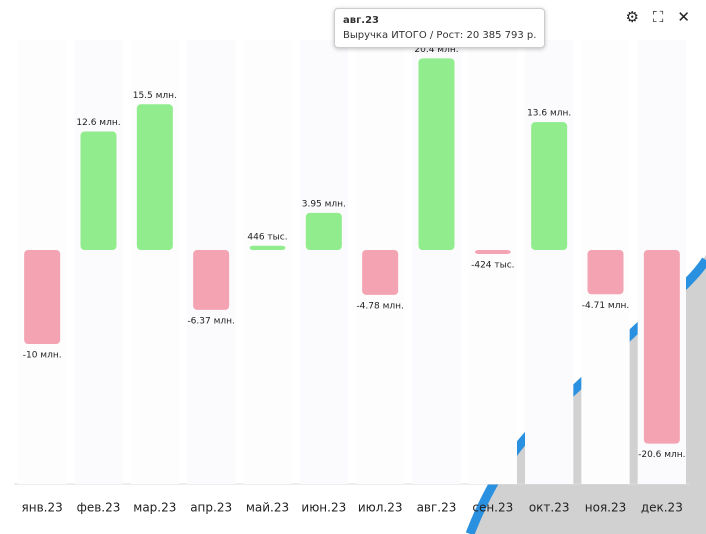 The width and height of the screenshot is (706, 534). What do you see at coordinates (440, 35) in the screenshot?
I see `tooltip-text: Выручка ИТОГО / Рост: 20 385 793 р.` at bounding box center [440, 35].